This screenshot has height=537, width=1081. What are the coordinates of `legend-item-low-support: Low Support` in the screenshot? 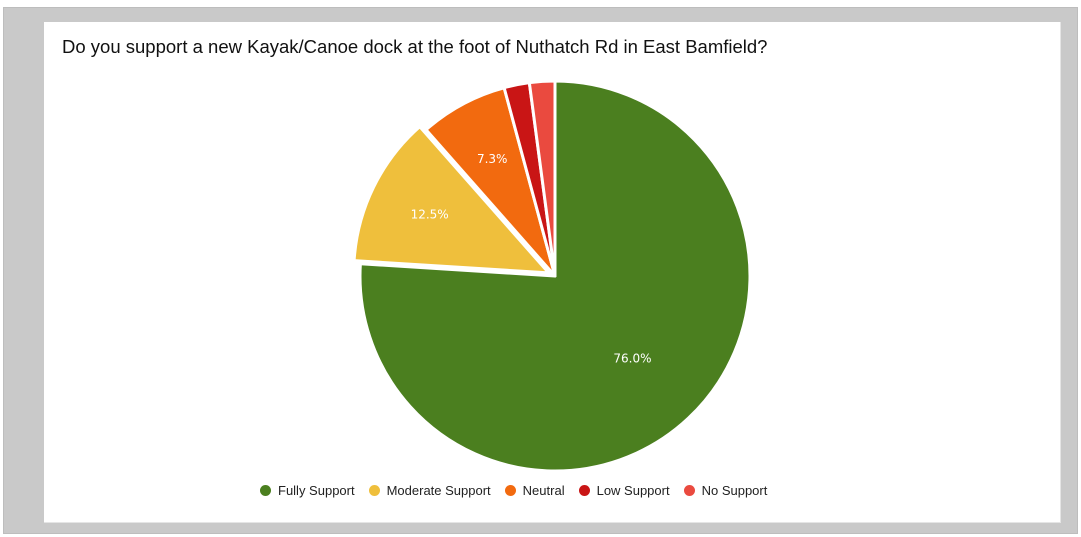 It's located at (624, 490).